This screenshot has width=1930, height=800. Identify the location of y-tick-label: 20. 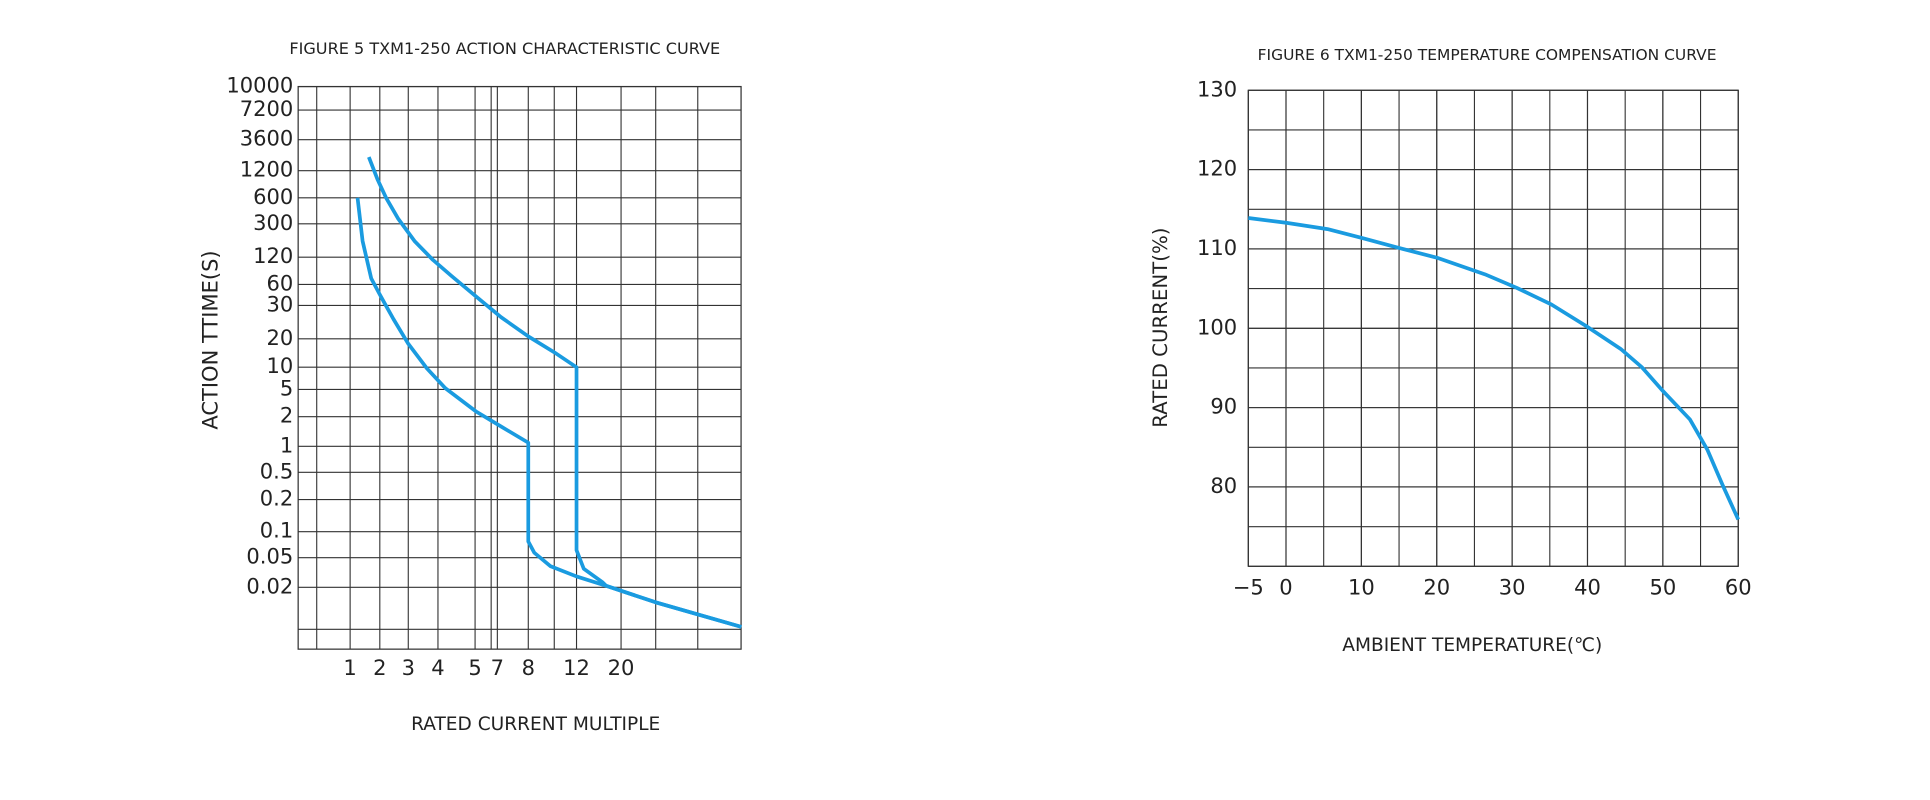
(279, 337).